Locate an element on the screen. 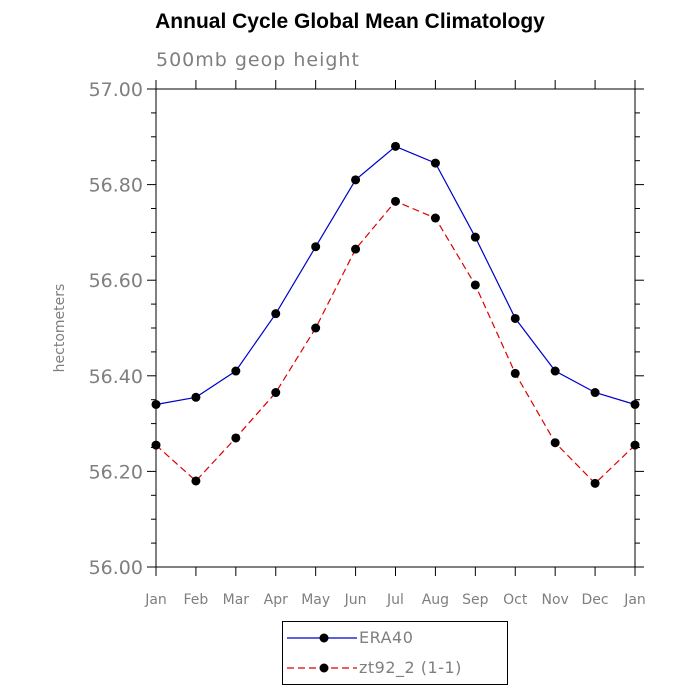 The height and width of the screenshot is (700, 700). legend-item-era40: ERA40 is located at coordinates (395, 638).